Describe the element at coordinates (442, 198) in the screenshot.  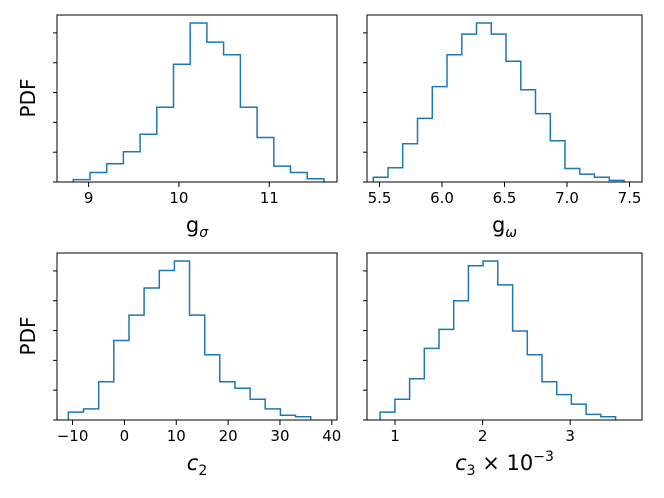
I see `x-tick-label: 6.0` at that location.